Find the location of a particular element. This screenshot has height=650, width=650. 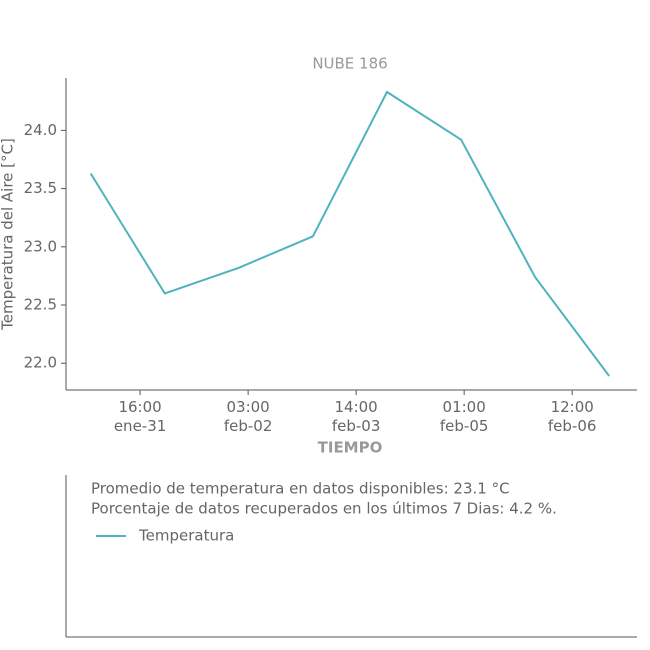

legend-label: Temperatura is located at coordinates (186, 536).